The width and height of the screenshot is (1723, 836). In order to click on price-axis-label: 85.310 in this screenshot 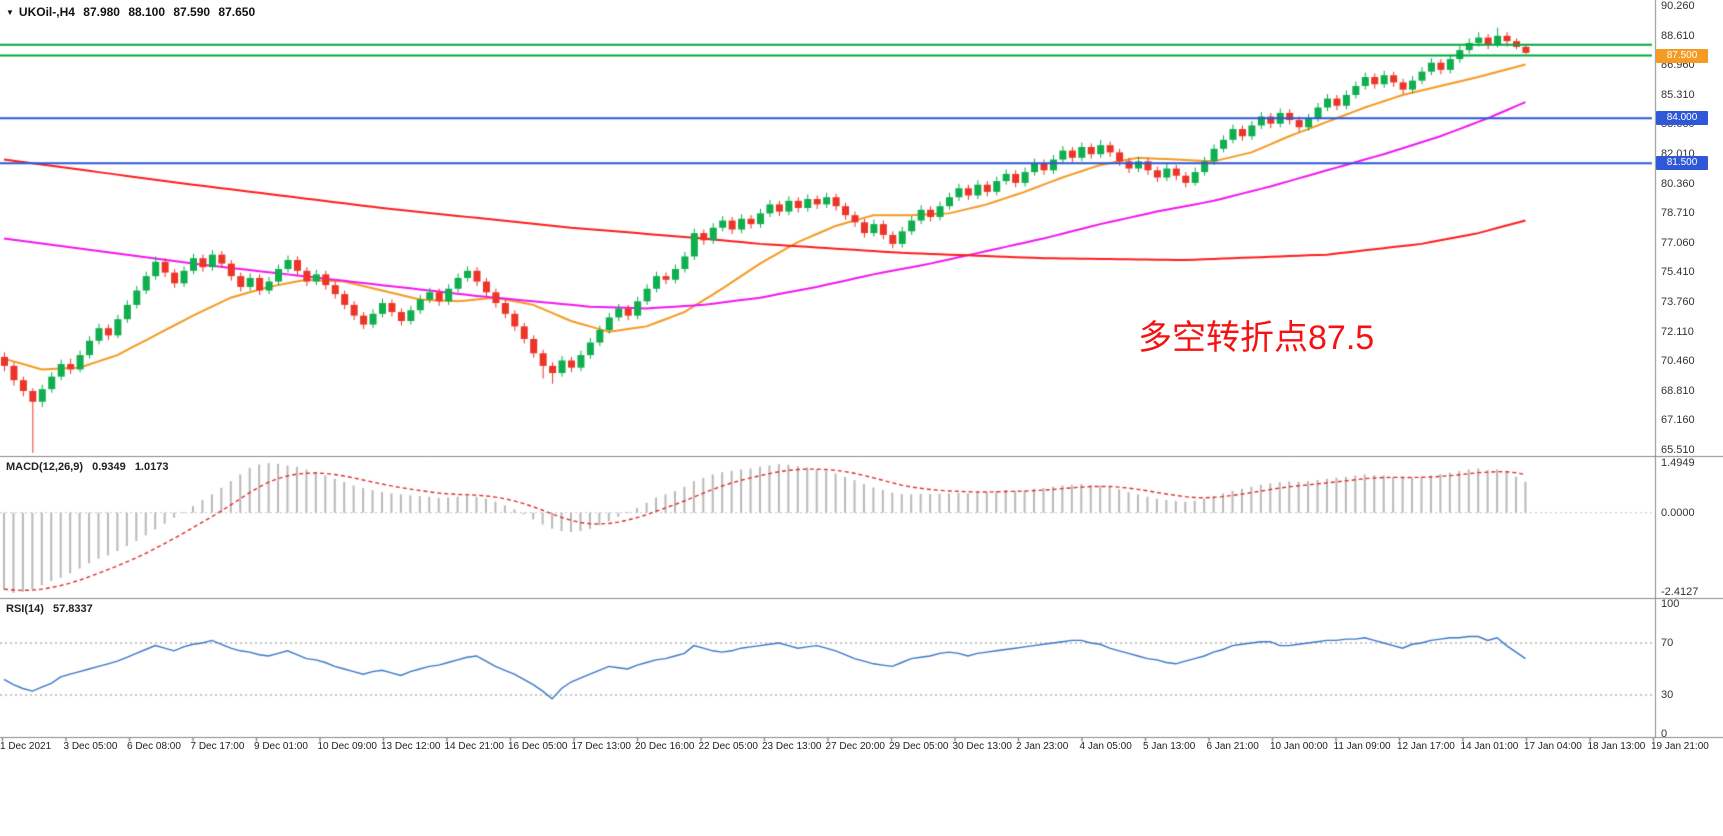, I will do `click(1678, 94)`.